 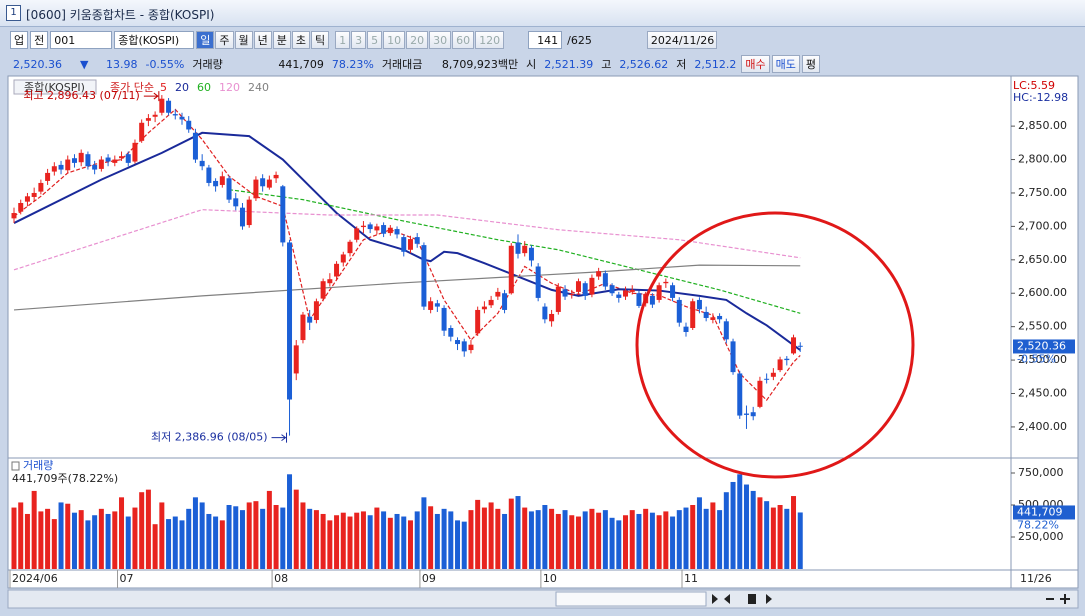 I want to click on legend-entry: 20, so click(x=182, y=87).